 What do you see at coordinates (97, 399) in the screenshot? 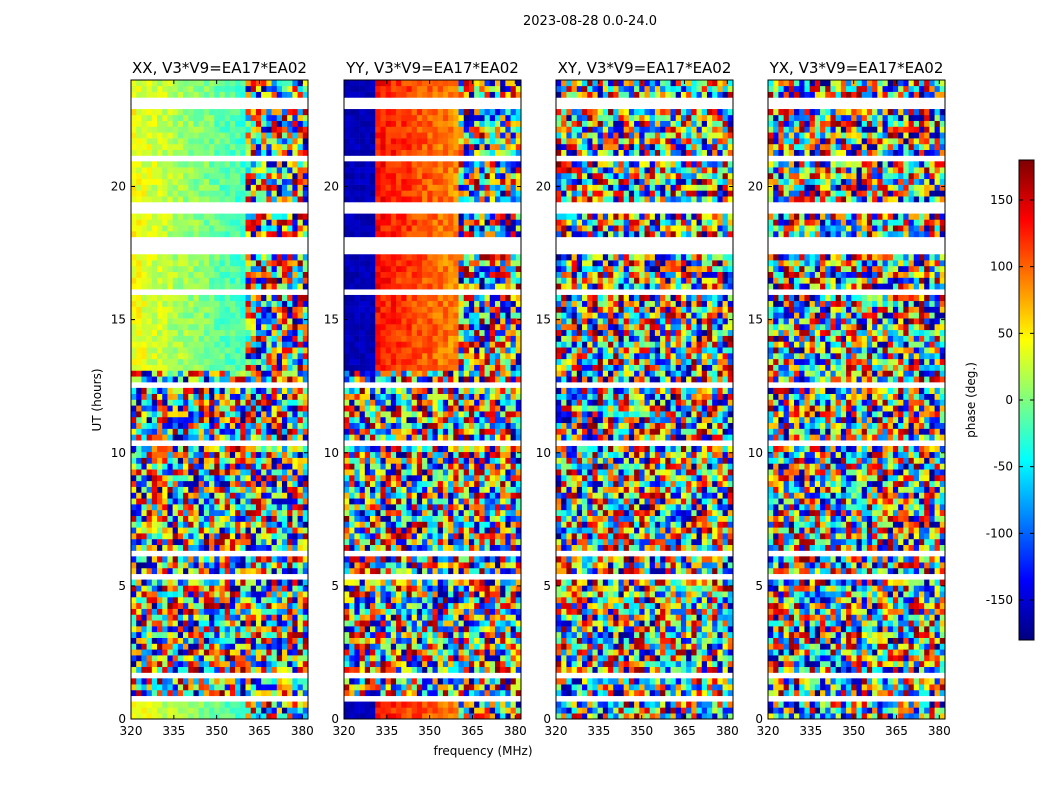
I see `y-axis-label: UT (hours)` at bounding box center [97, 399].